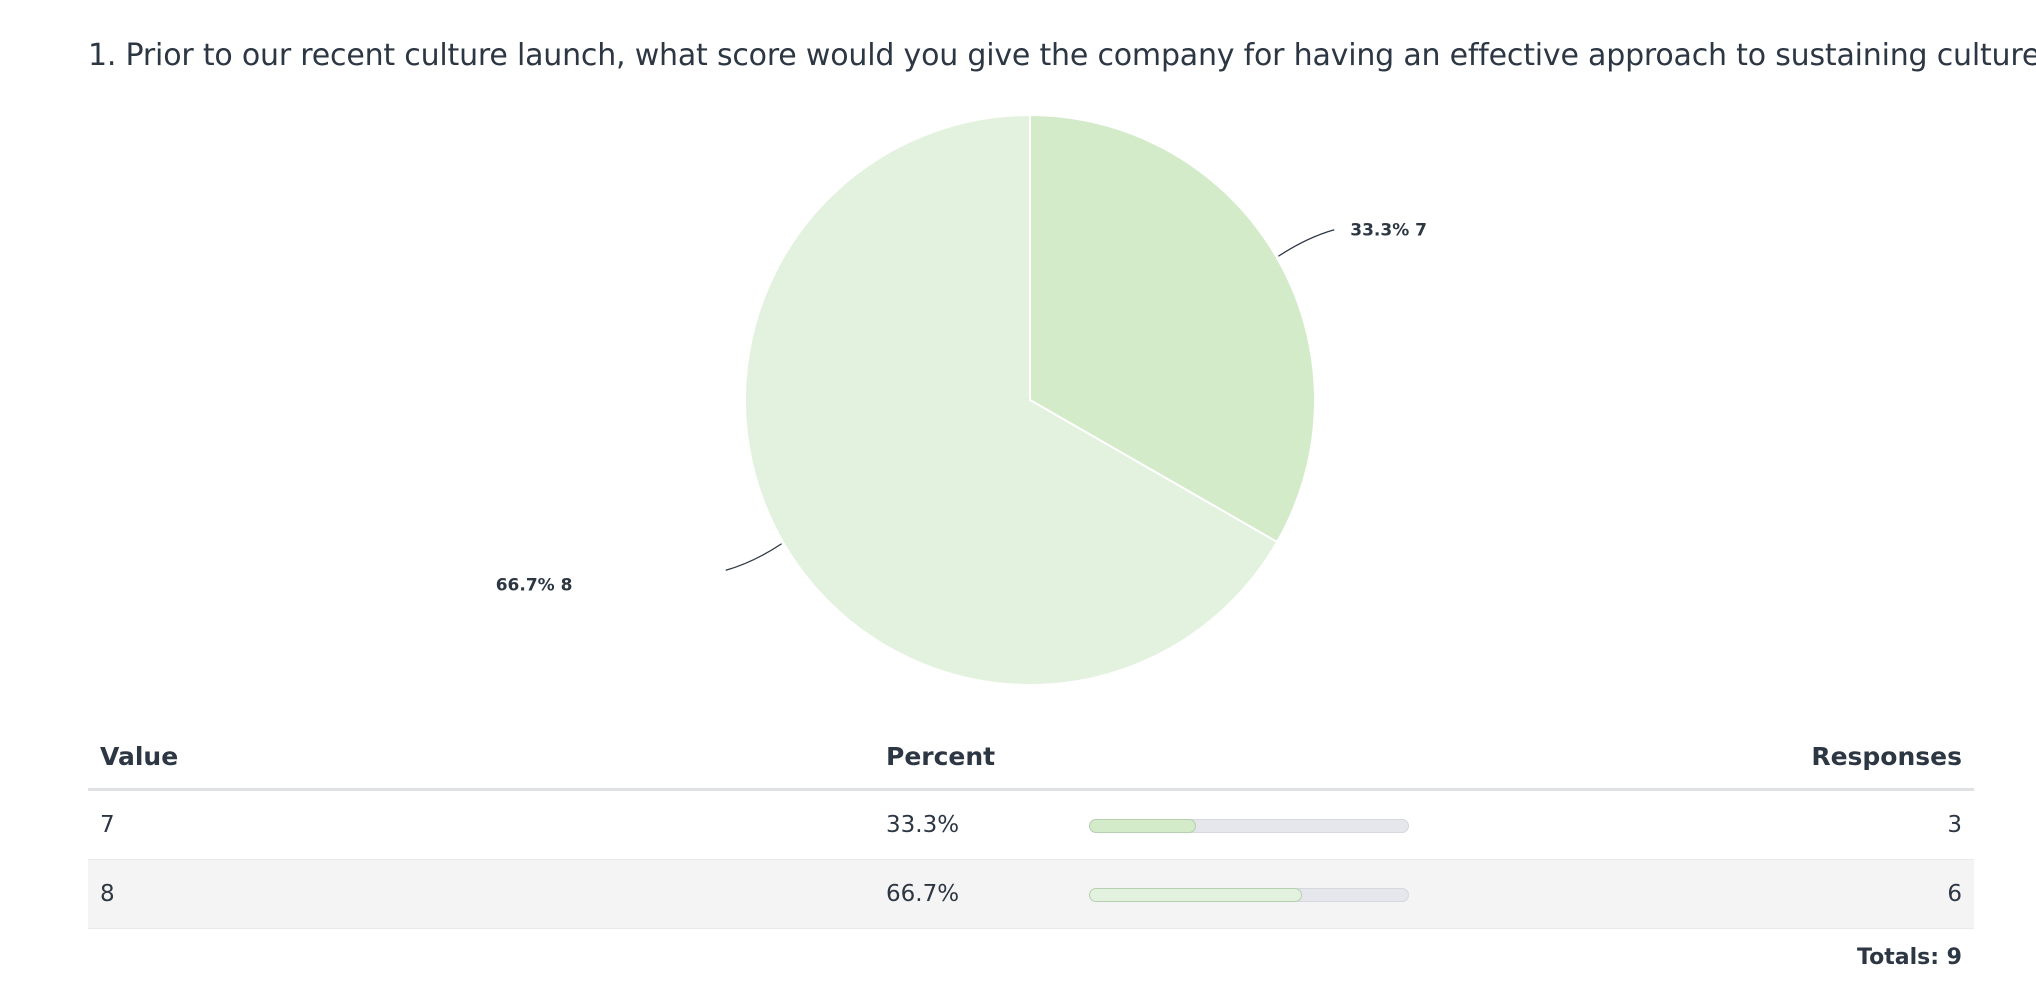 This screenshot has height=1002, width=2036. Describe the element at coordinates (1031, 825) in the screenshot. I see `table-row: 7 33.3% 3` at that location.